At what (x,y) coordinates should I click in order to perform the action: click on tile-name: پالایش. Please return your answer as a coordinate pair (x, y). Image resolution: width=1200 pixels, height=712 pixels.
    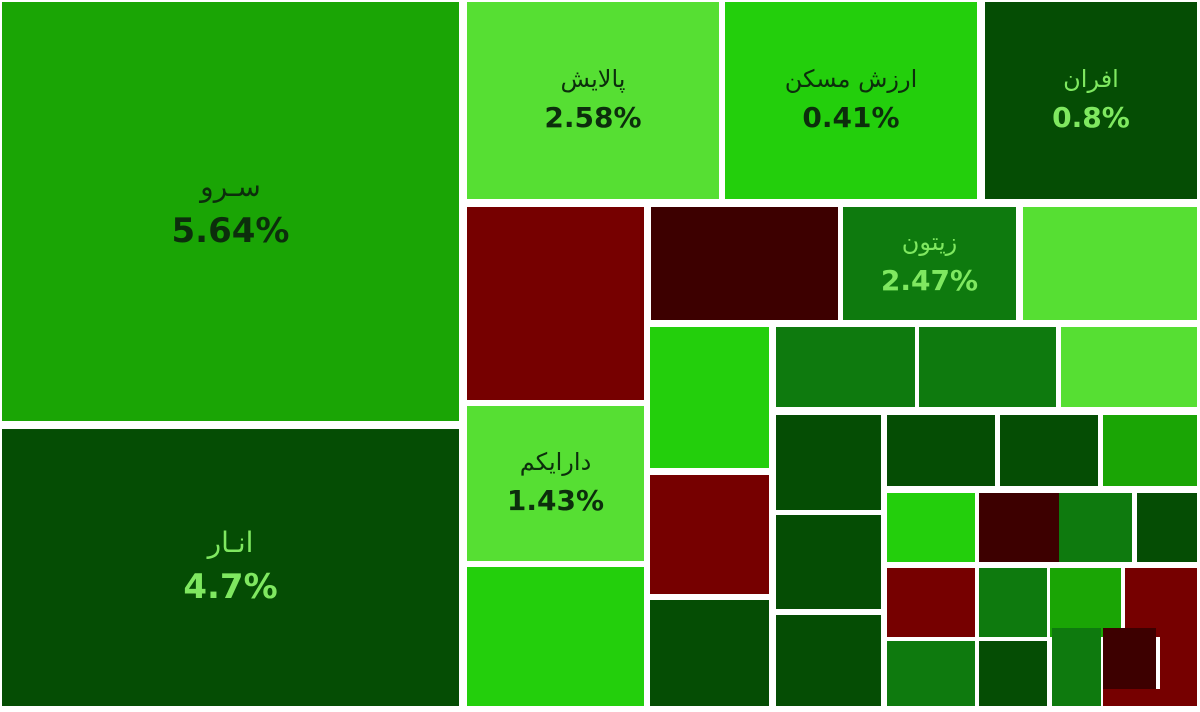
    Looking at the image, I should click on (593, 78).